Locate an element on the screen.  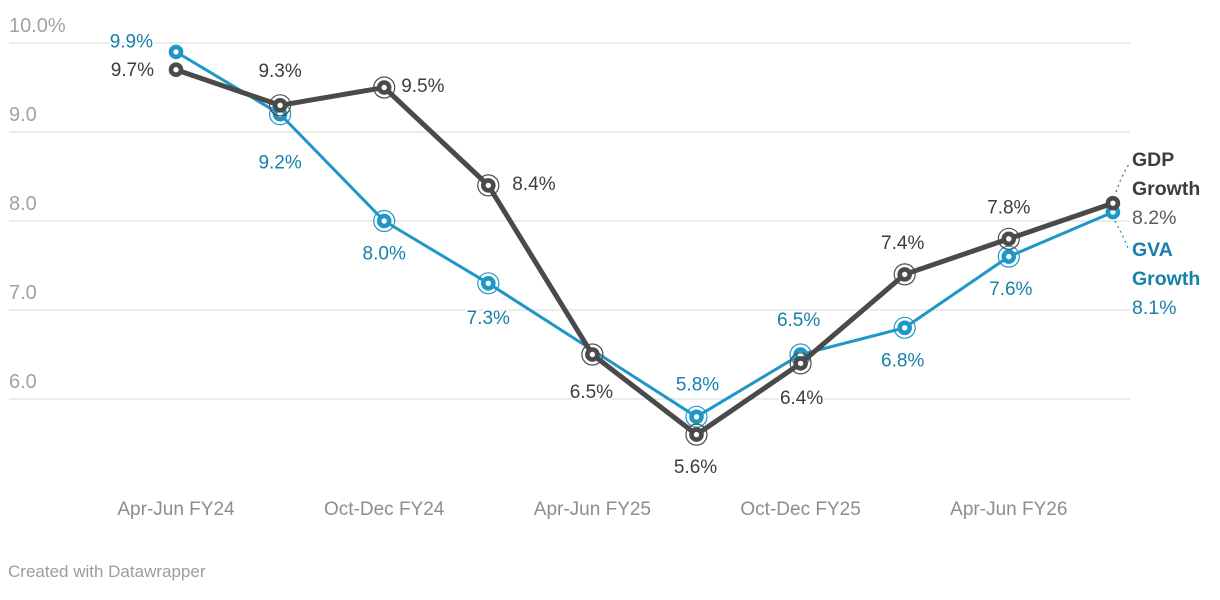
gva-data-label: 7.3% is located at coordinates (488, 318).